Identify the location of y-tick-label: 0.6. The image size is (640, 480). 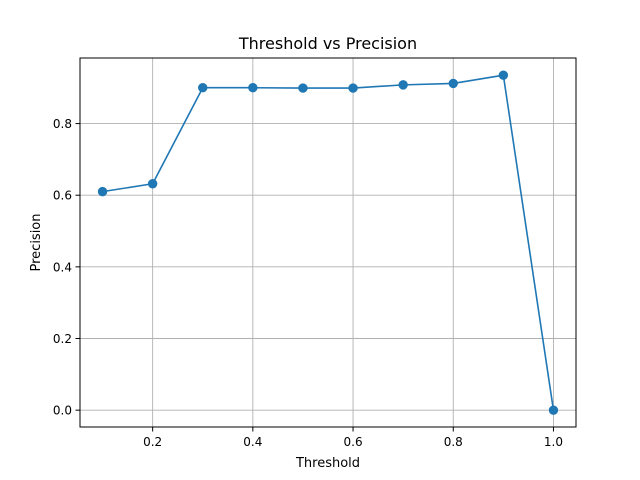
(62, 196).